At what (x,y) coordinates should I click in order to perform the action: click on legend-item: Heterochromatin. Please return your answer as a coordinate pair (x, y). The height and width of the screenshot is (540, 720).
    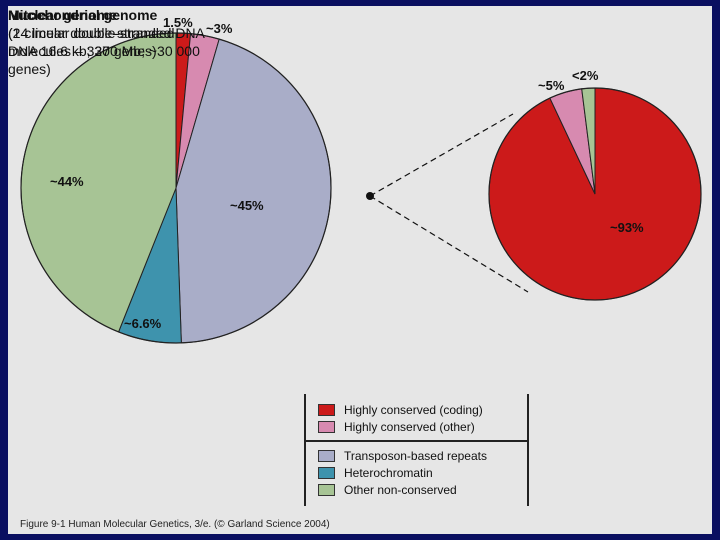
    Looking at the image, I should click on (375, 473).